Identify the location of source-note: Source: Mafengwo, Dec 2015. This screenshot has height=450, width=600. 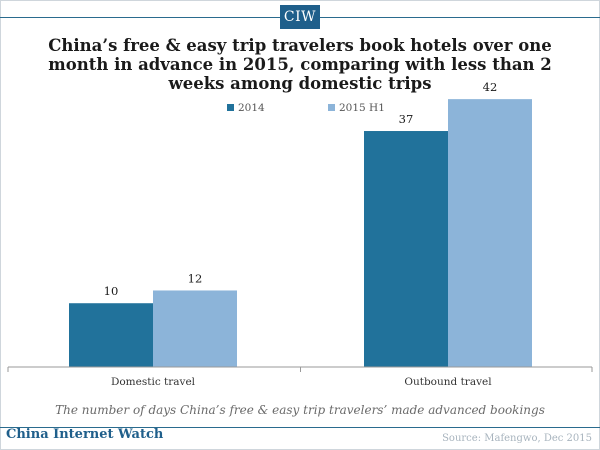
(517, 438).